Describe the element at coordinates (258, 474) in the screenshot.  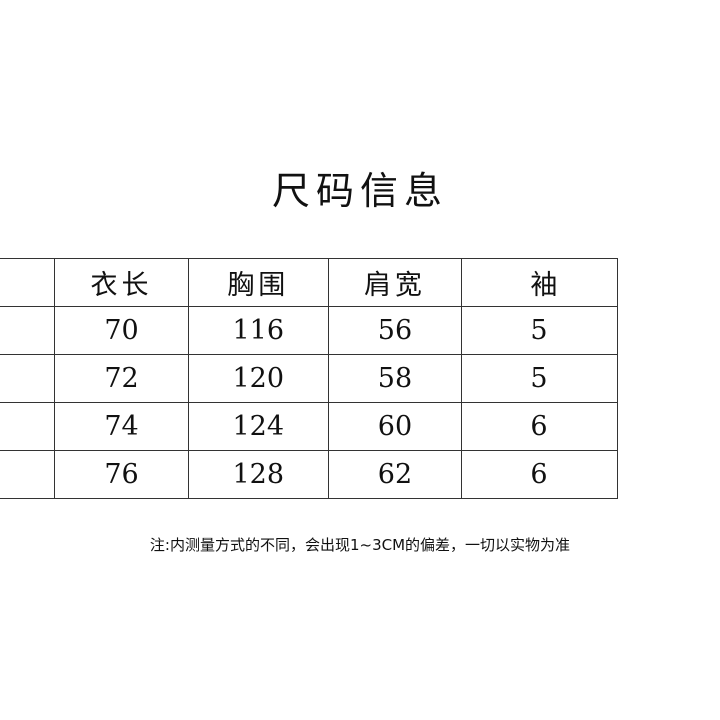
I see `cell: 128` at that location.